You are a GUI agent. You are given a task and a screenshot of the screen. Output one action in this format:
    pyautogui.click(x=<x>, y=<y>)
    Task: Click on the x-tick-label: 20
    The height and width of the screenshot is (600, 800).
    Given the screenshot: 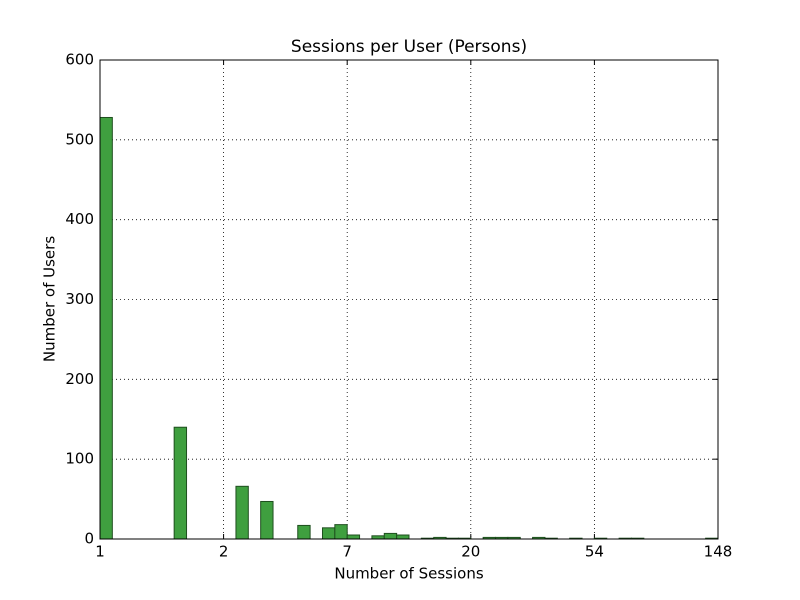 What is the action you would take?
    pyautogui.click(x=470, y=552)
    